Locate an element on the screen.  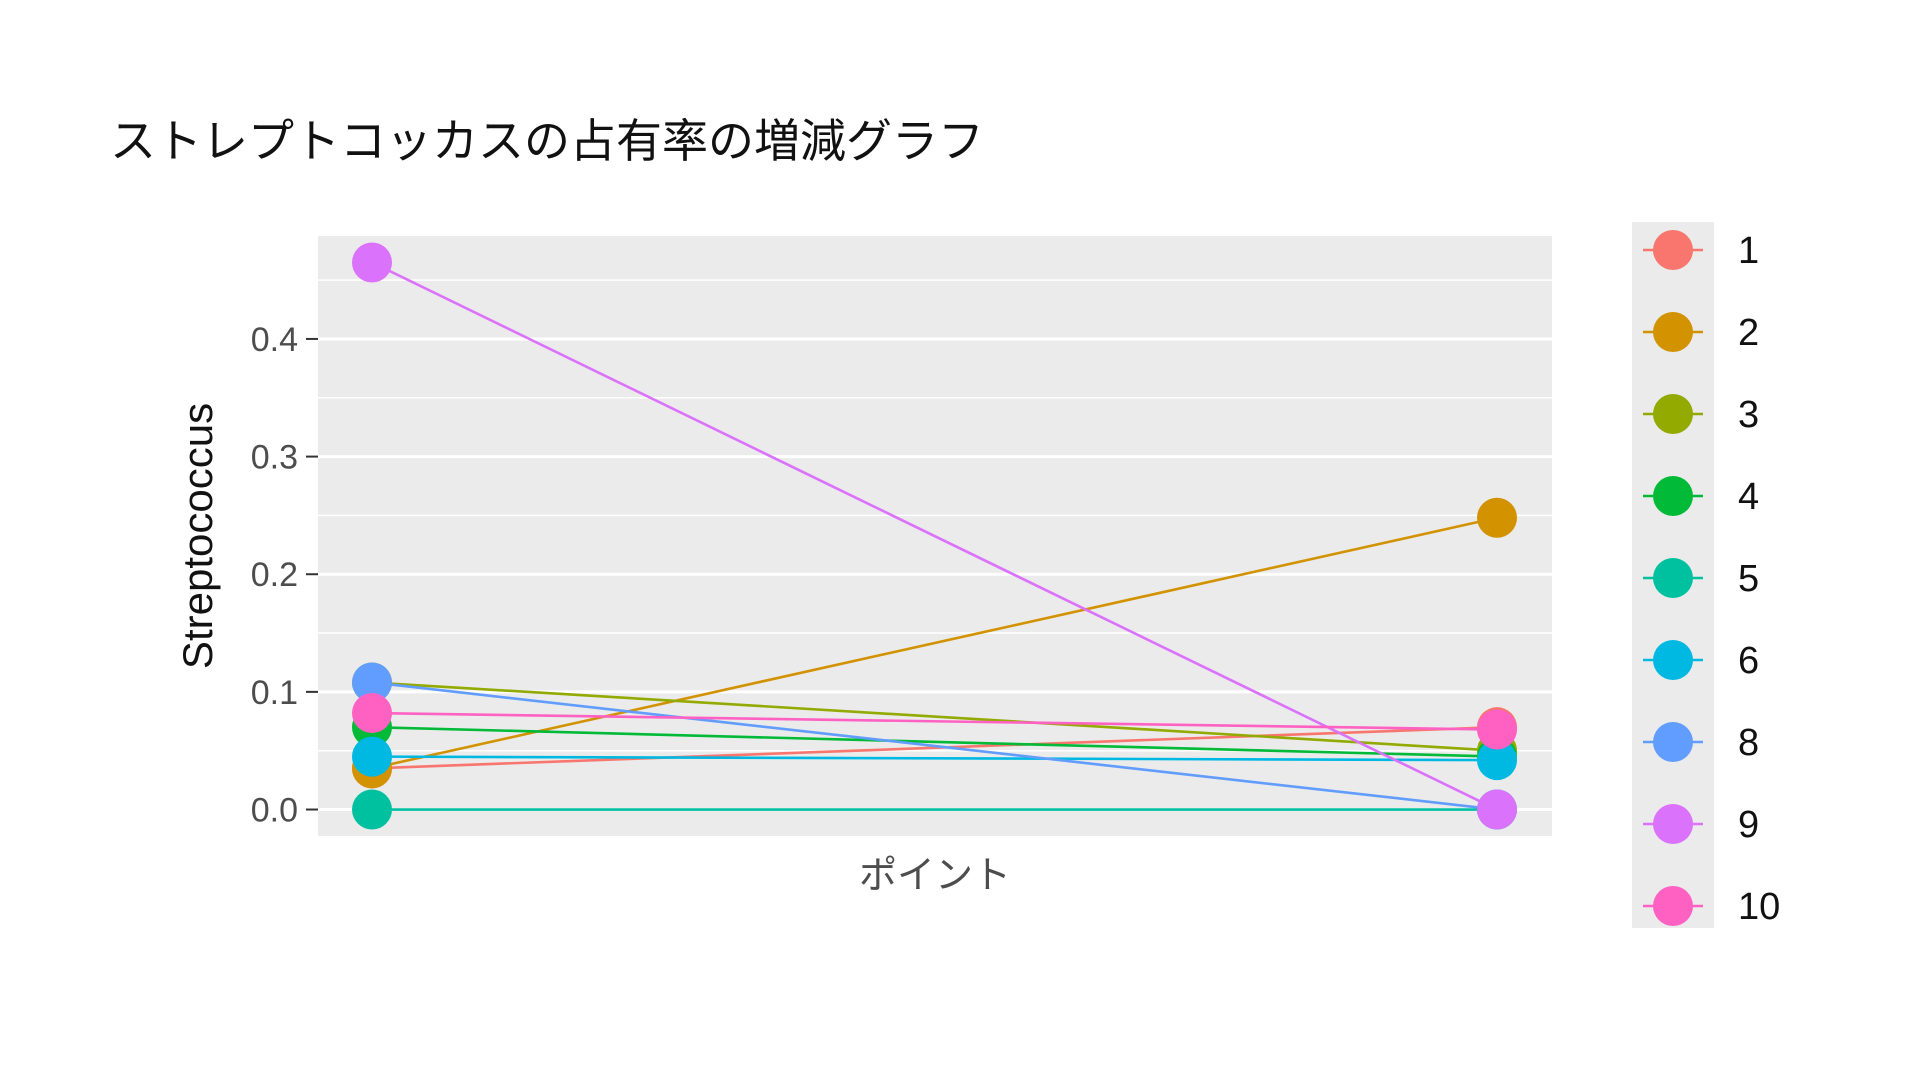
legend-label: 6 is located at coordinates (1748, 661).